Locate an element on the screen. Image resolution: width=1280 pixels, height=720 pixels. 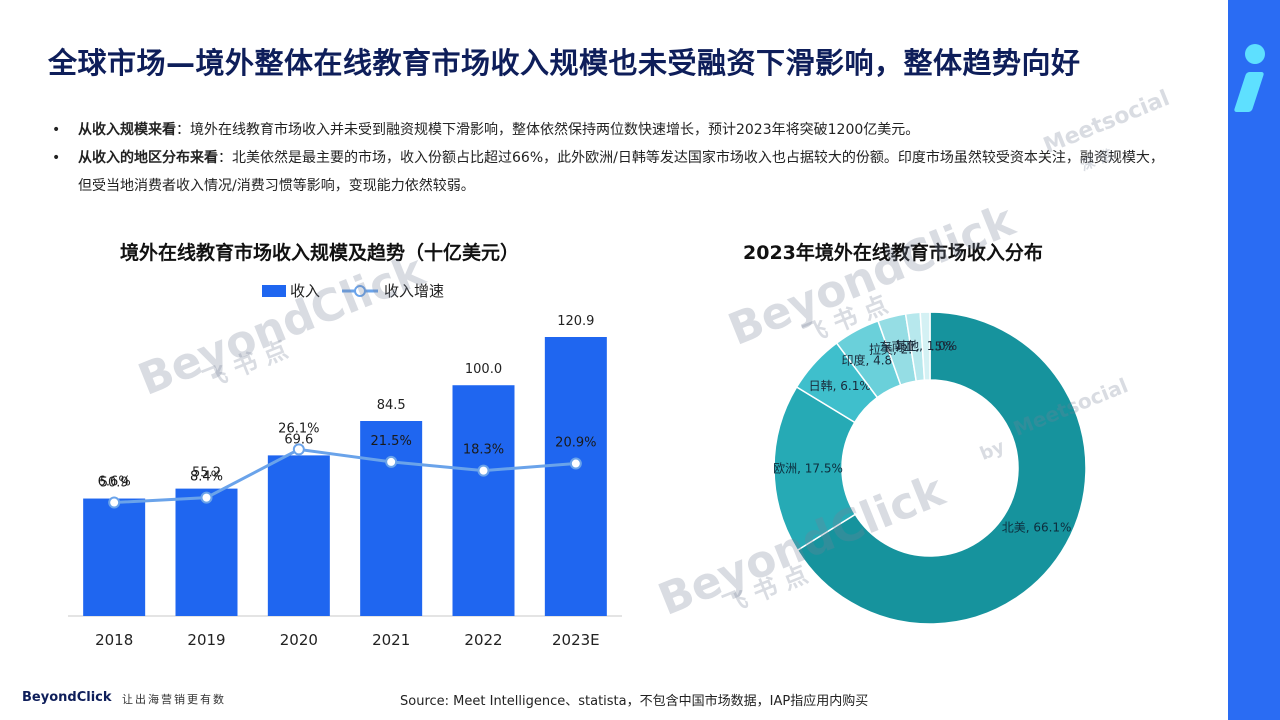
bar-value-label: 69.6 is located at coordinates (298, 439).